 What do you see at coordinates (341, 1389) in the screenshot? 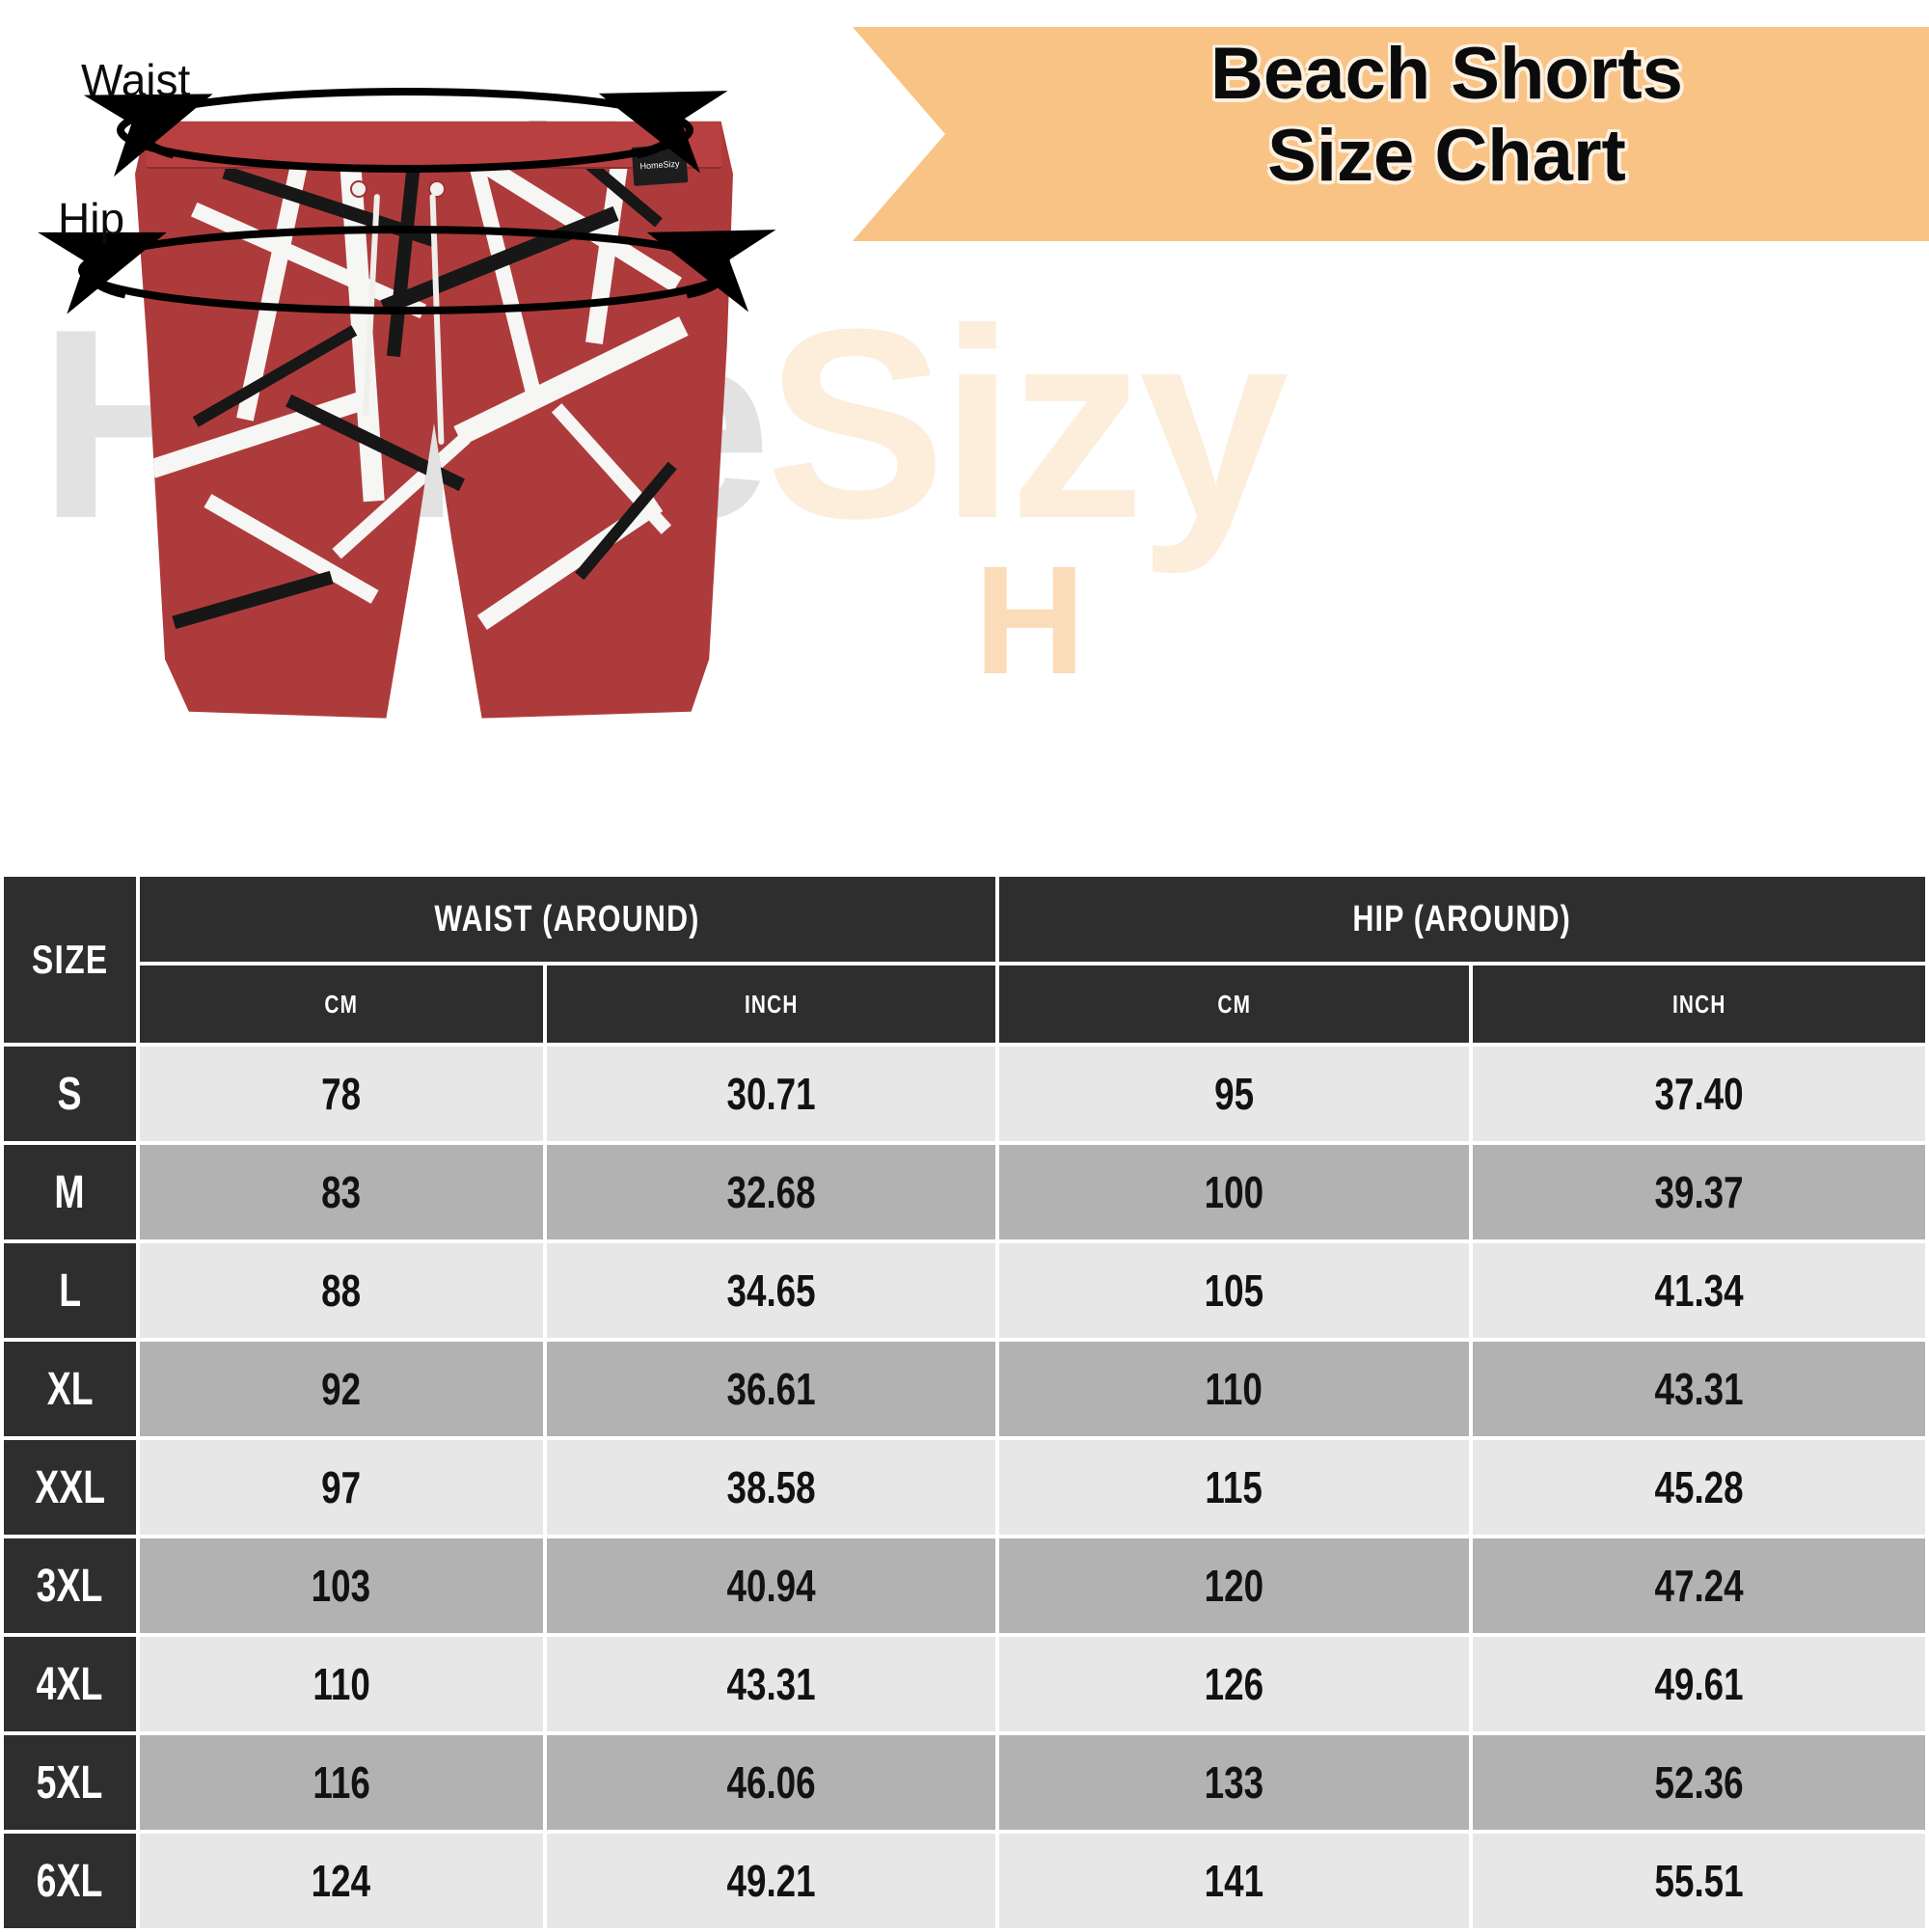
I see `cell-waist-cm: 92` at bounding box center [341, 1389].